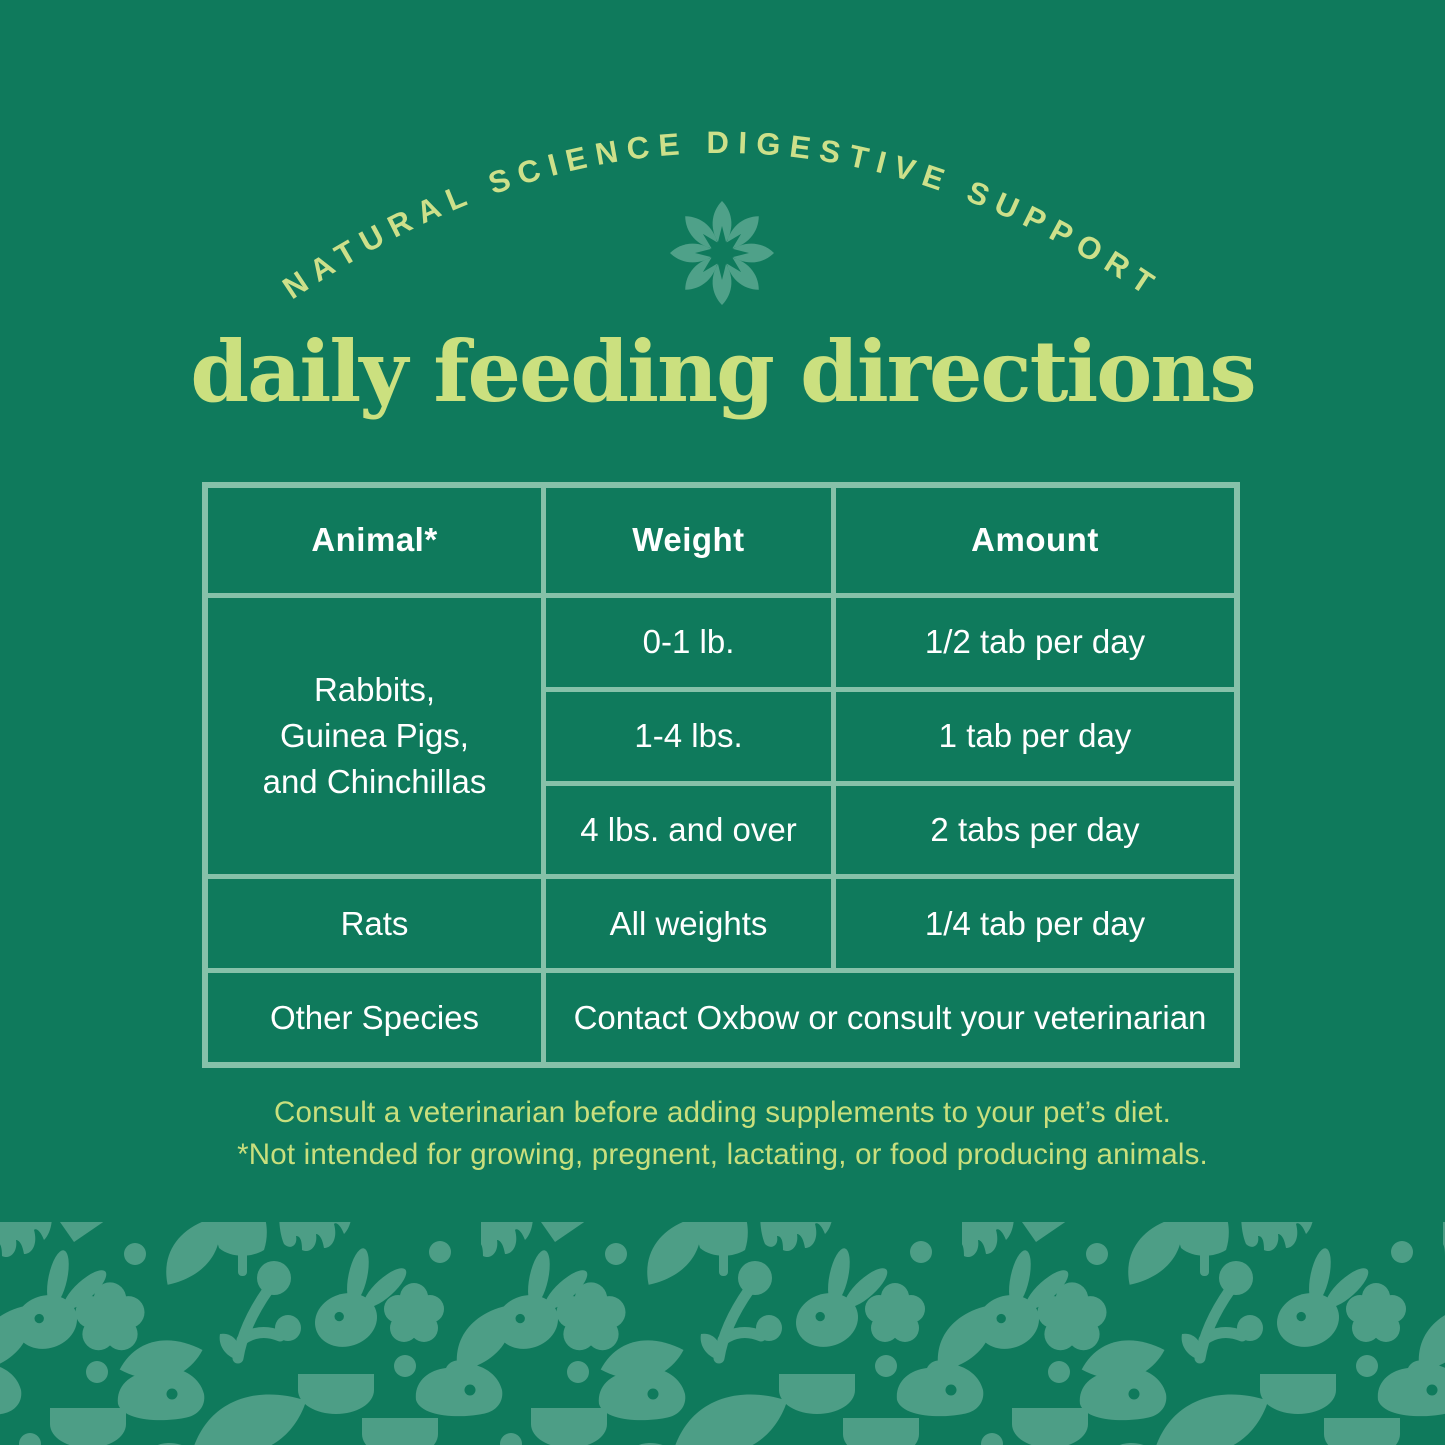 This screenshot has height=1445, width=1445. Describe the element at coordinates (688, 830) in the screenshot. I see `weight-cell: 4 lbs. and over` at that location.